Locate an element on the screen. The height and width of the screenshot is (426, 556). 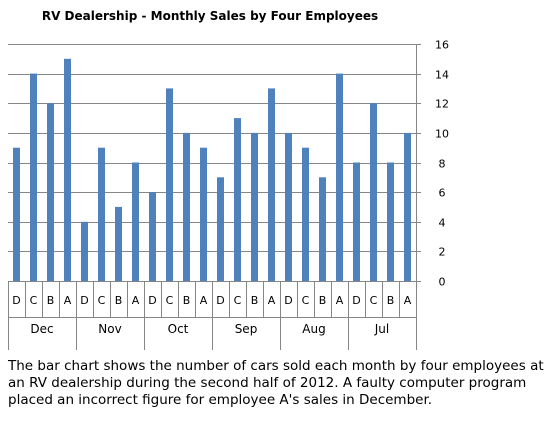
y-tick-label: 10 is located at coordinates (442, 134).